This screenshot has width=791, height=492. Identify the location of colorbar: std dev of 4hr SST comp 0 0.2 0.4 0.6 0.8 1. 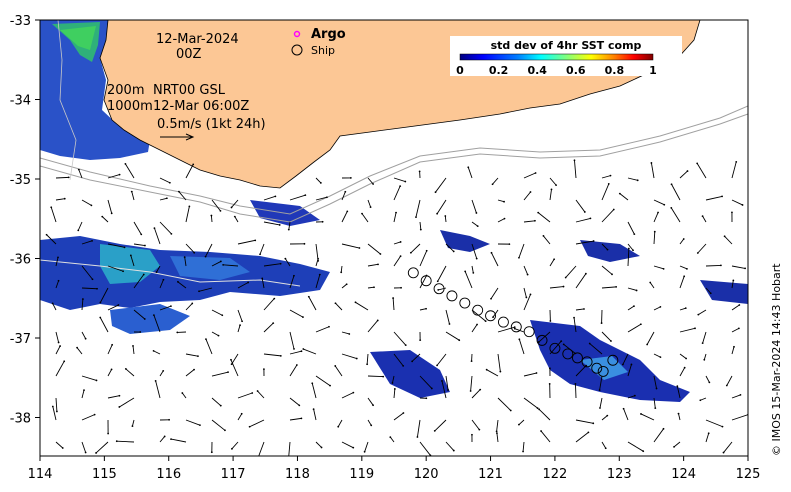
(566, 56).